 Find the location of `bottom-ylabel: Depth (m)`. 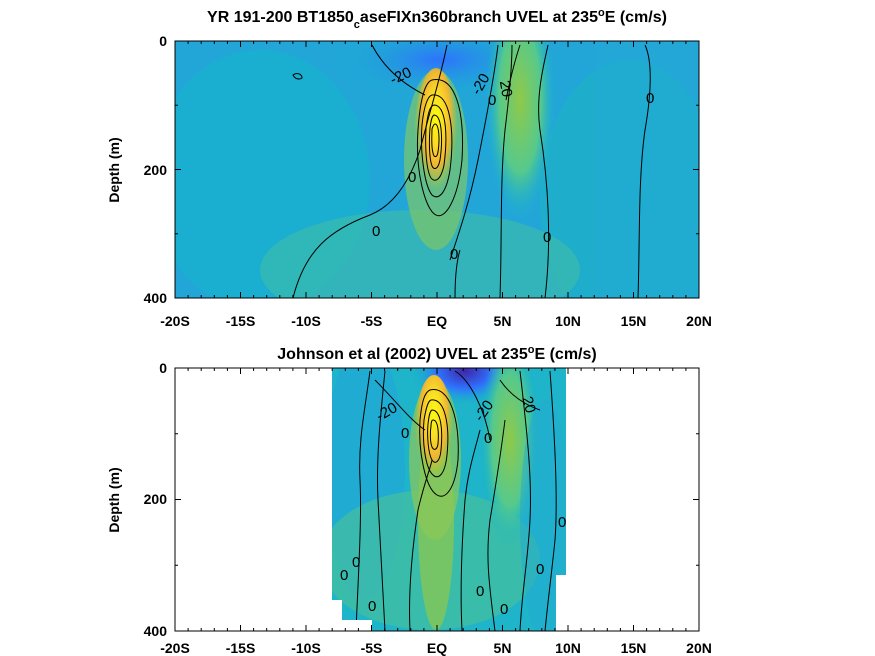

bottom-ylabel: Depth (m) is located at coordinates (114, 499).